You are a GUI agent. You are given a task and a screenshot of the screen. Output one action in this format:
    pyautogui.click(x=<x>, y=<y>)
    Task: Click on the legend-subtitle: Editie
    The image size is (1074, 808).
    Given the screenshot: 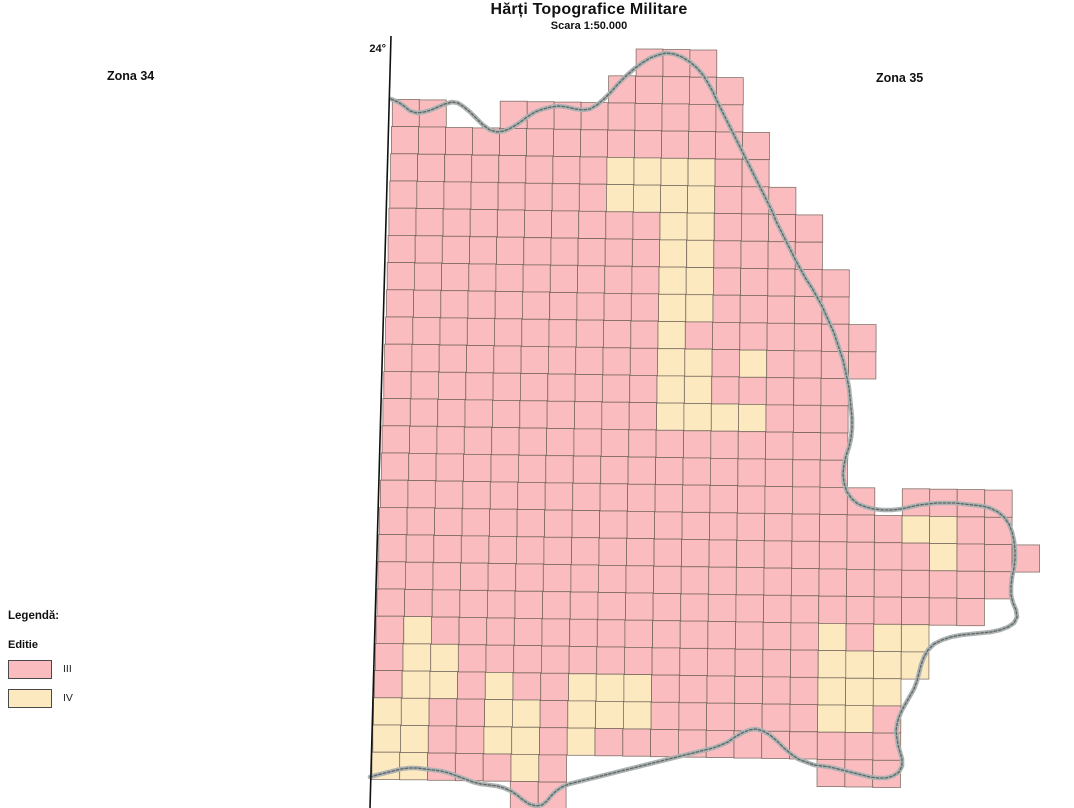 What is the action you would take?
    pyautogui.click(x=23, y=645)
    